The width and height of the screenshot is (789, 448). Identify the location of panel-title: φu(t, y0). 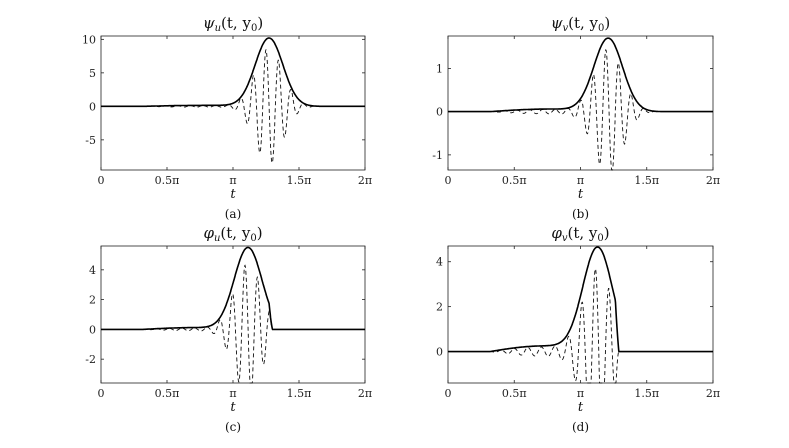
(232, 234).